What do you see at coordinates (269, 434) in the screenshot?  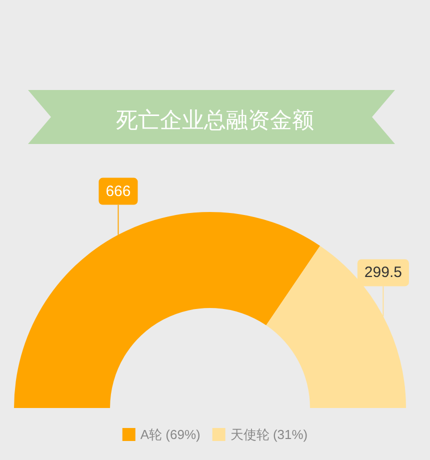 I see `legend-label: 天使轮 (31%)` at bounding box center [269, 434].